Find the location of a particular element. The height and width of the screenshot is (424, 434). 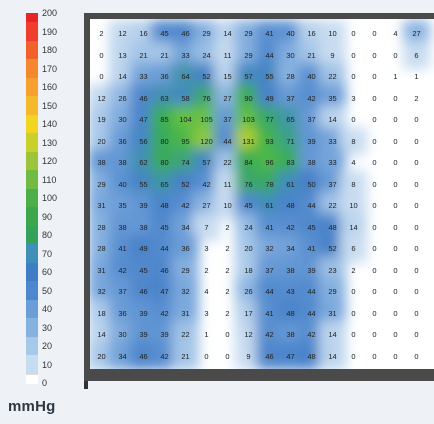

pressure-value: 96 is located at coordinates (269, 162).